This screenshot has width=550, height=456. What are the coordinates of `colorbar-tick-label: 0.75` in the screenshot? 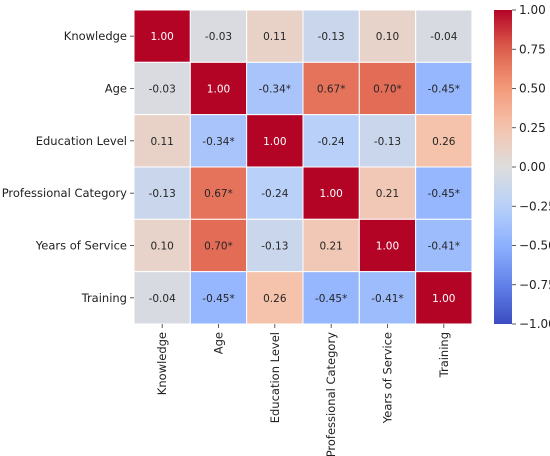 It's located at (532, 49).